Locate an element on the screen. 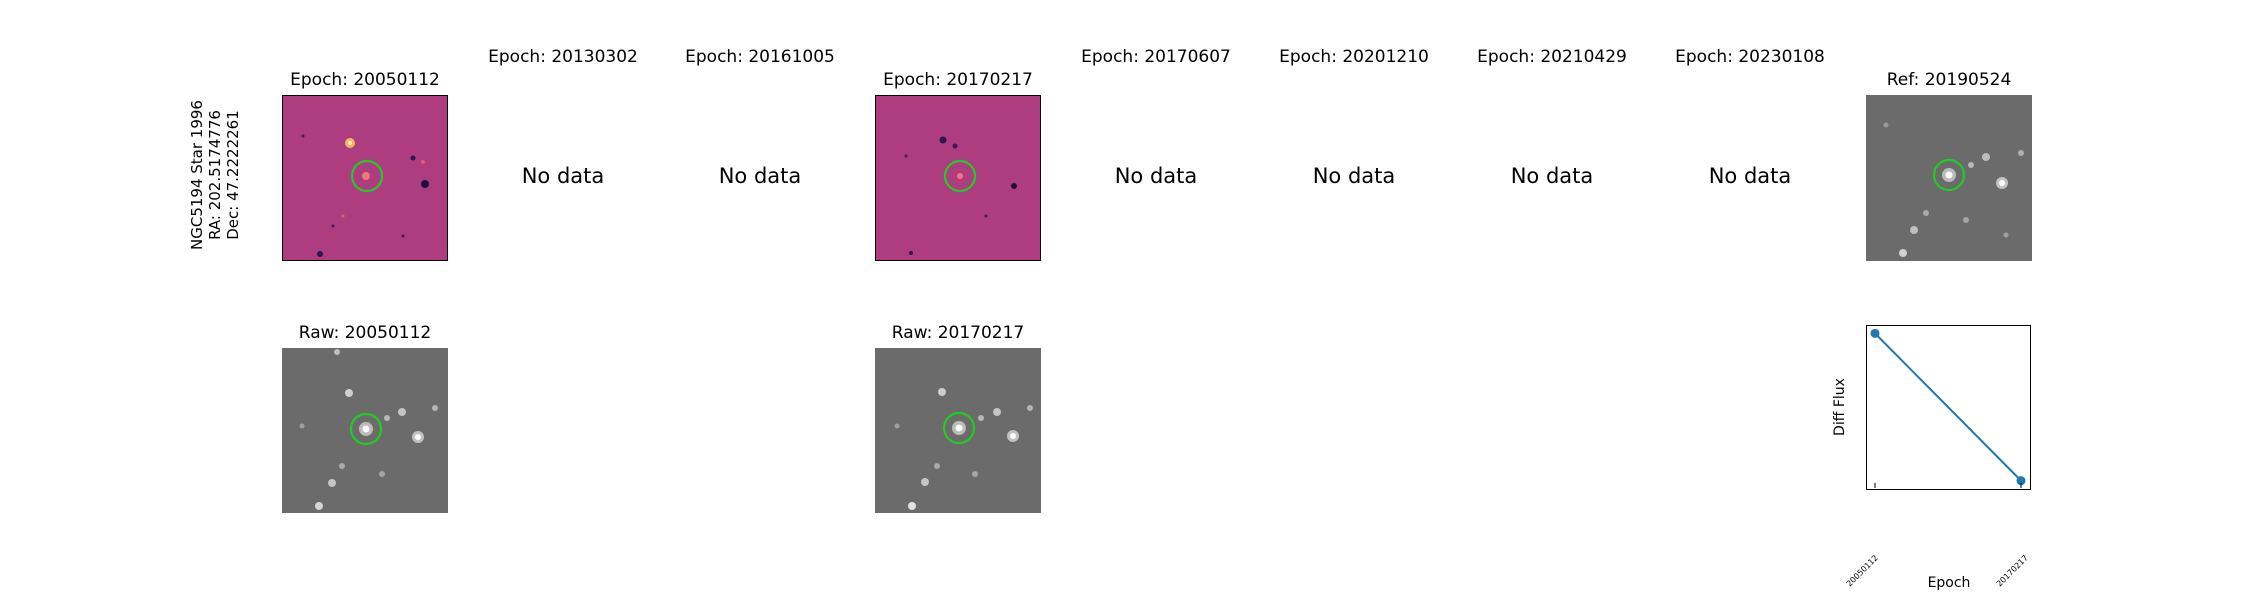  epoch-title-3: Epoch: 20161005 is located at coordinates (760, 57).